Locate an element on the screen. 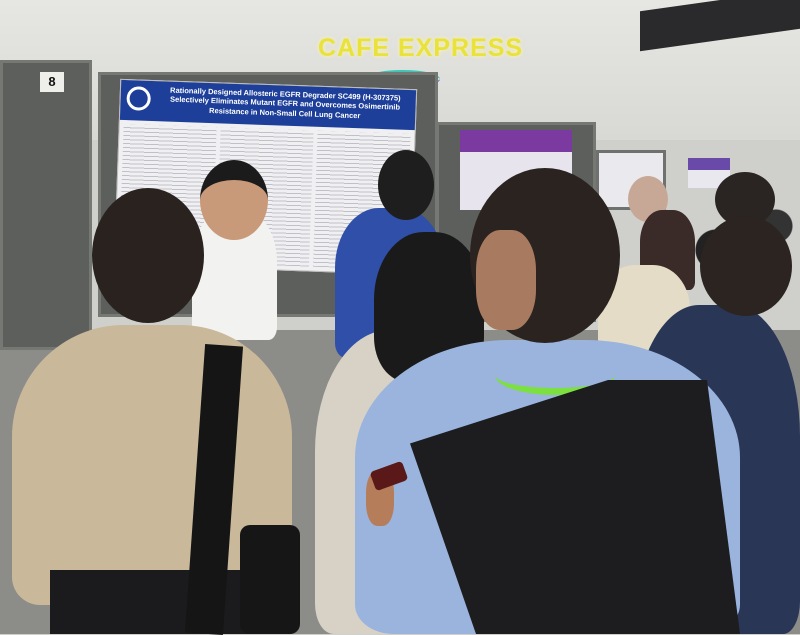 Image resolution: width=800 pixels, height=635 pixels. booth-number: 8 is located at coordinates (52, 82).